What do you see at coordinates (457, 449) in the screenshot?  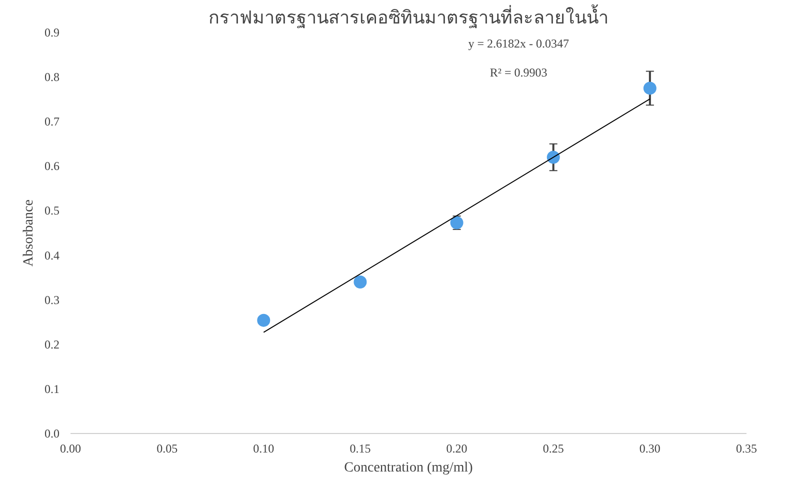 I see `x-tick-label: 0.20` at bounding box center [457, 449].